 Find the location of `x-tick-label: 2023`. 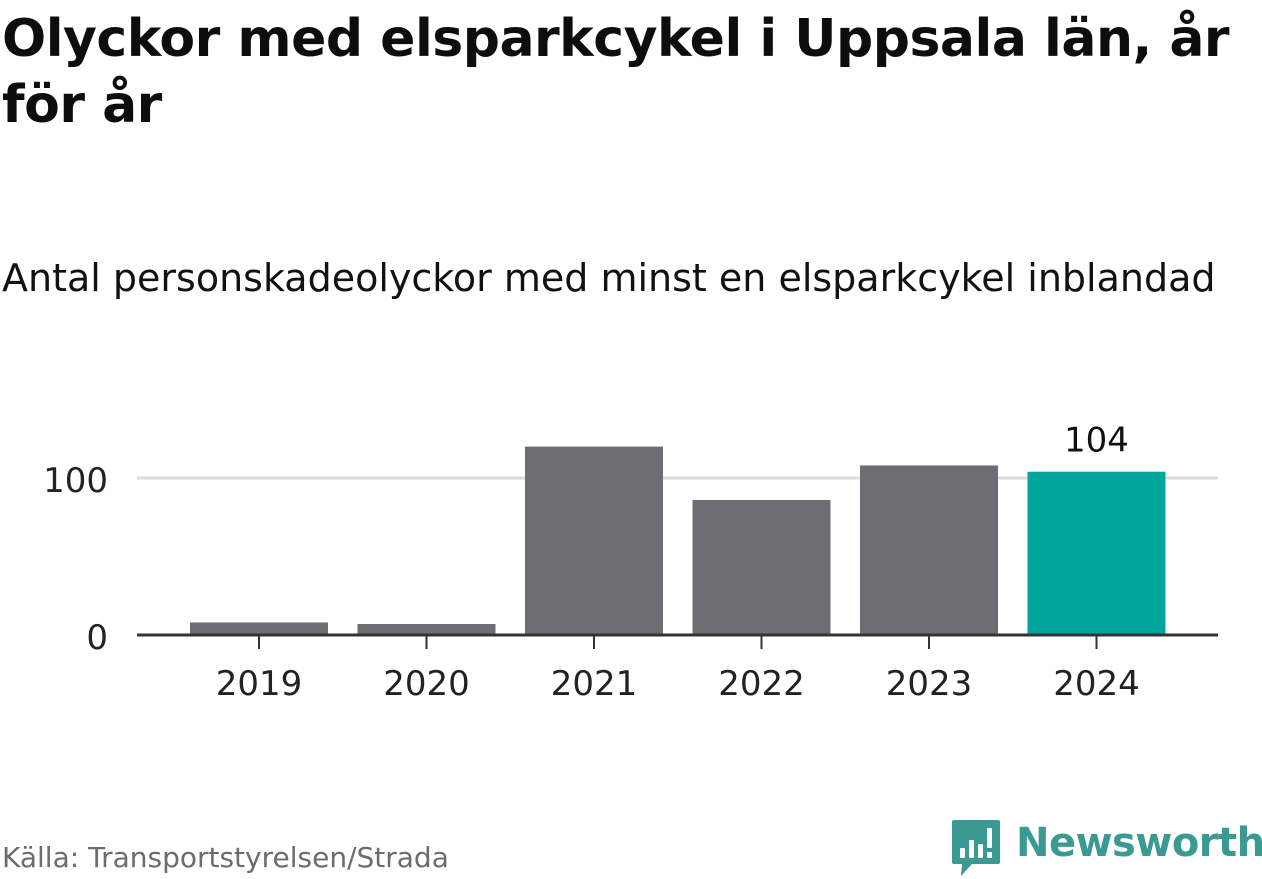

x-tick-label: 2023 is located at coordinates (929, 684).